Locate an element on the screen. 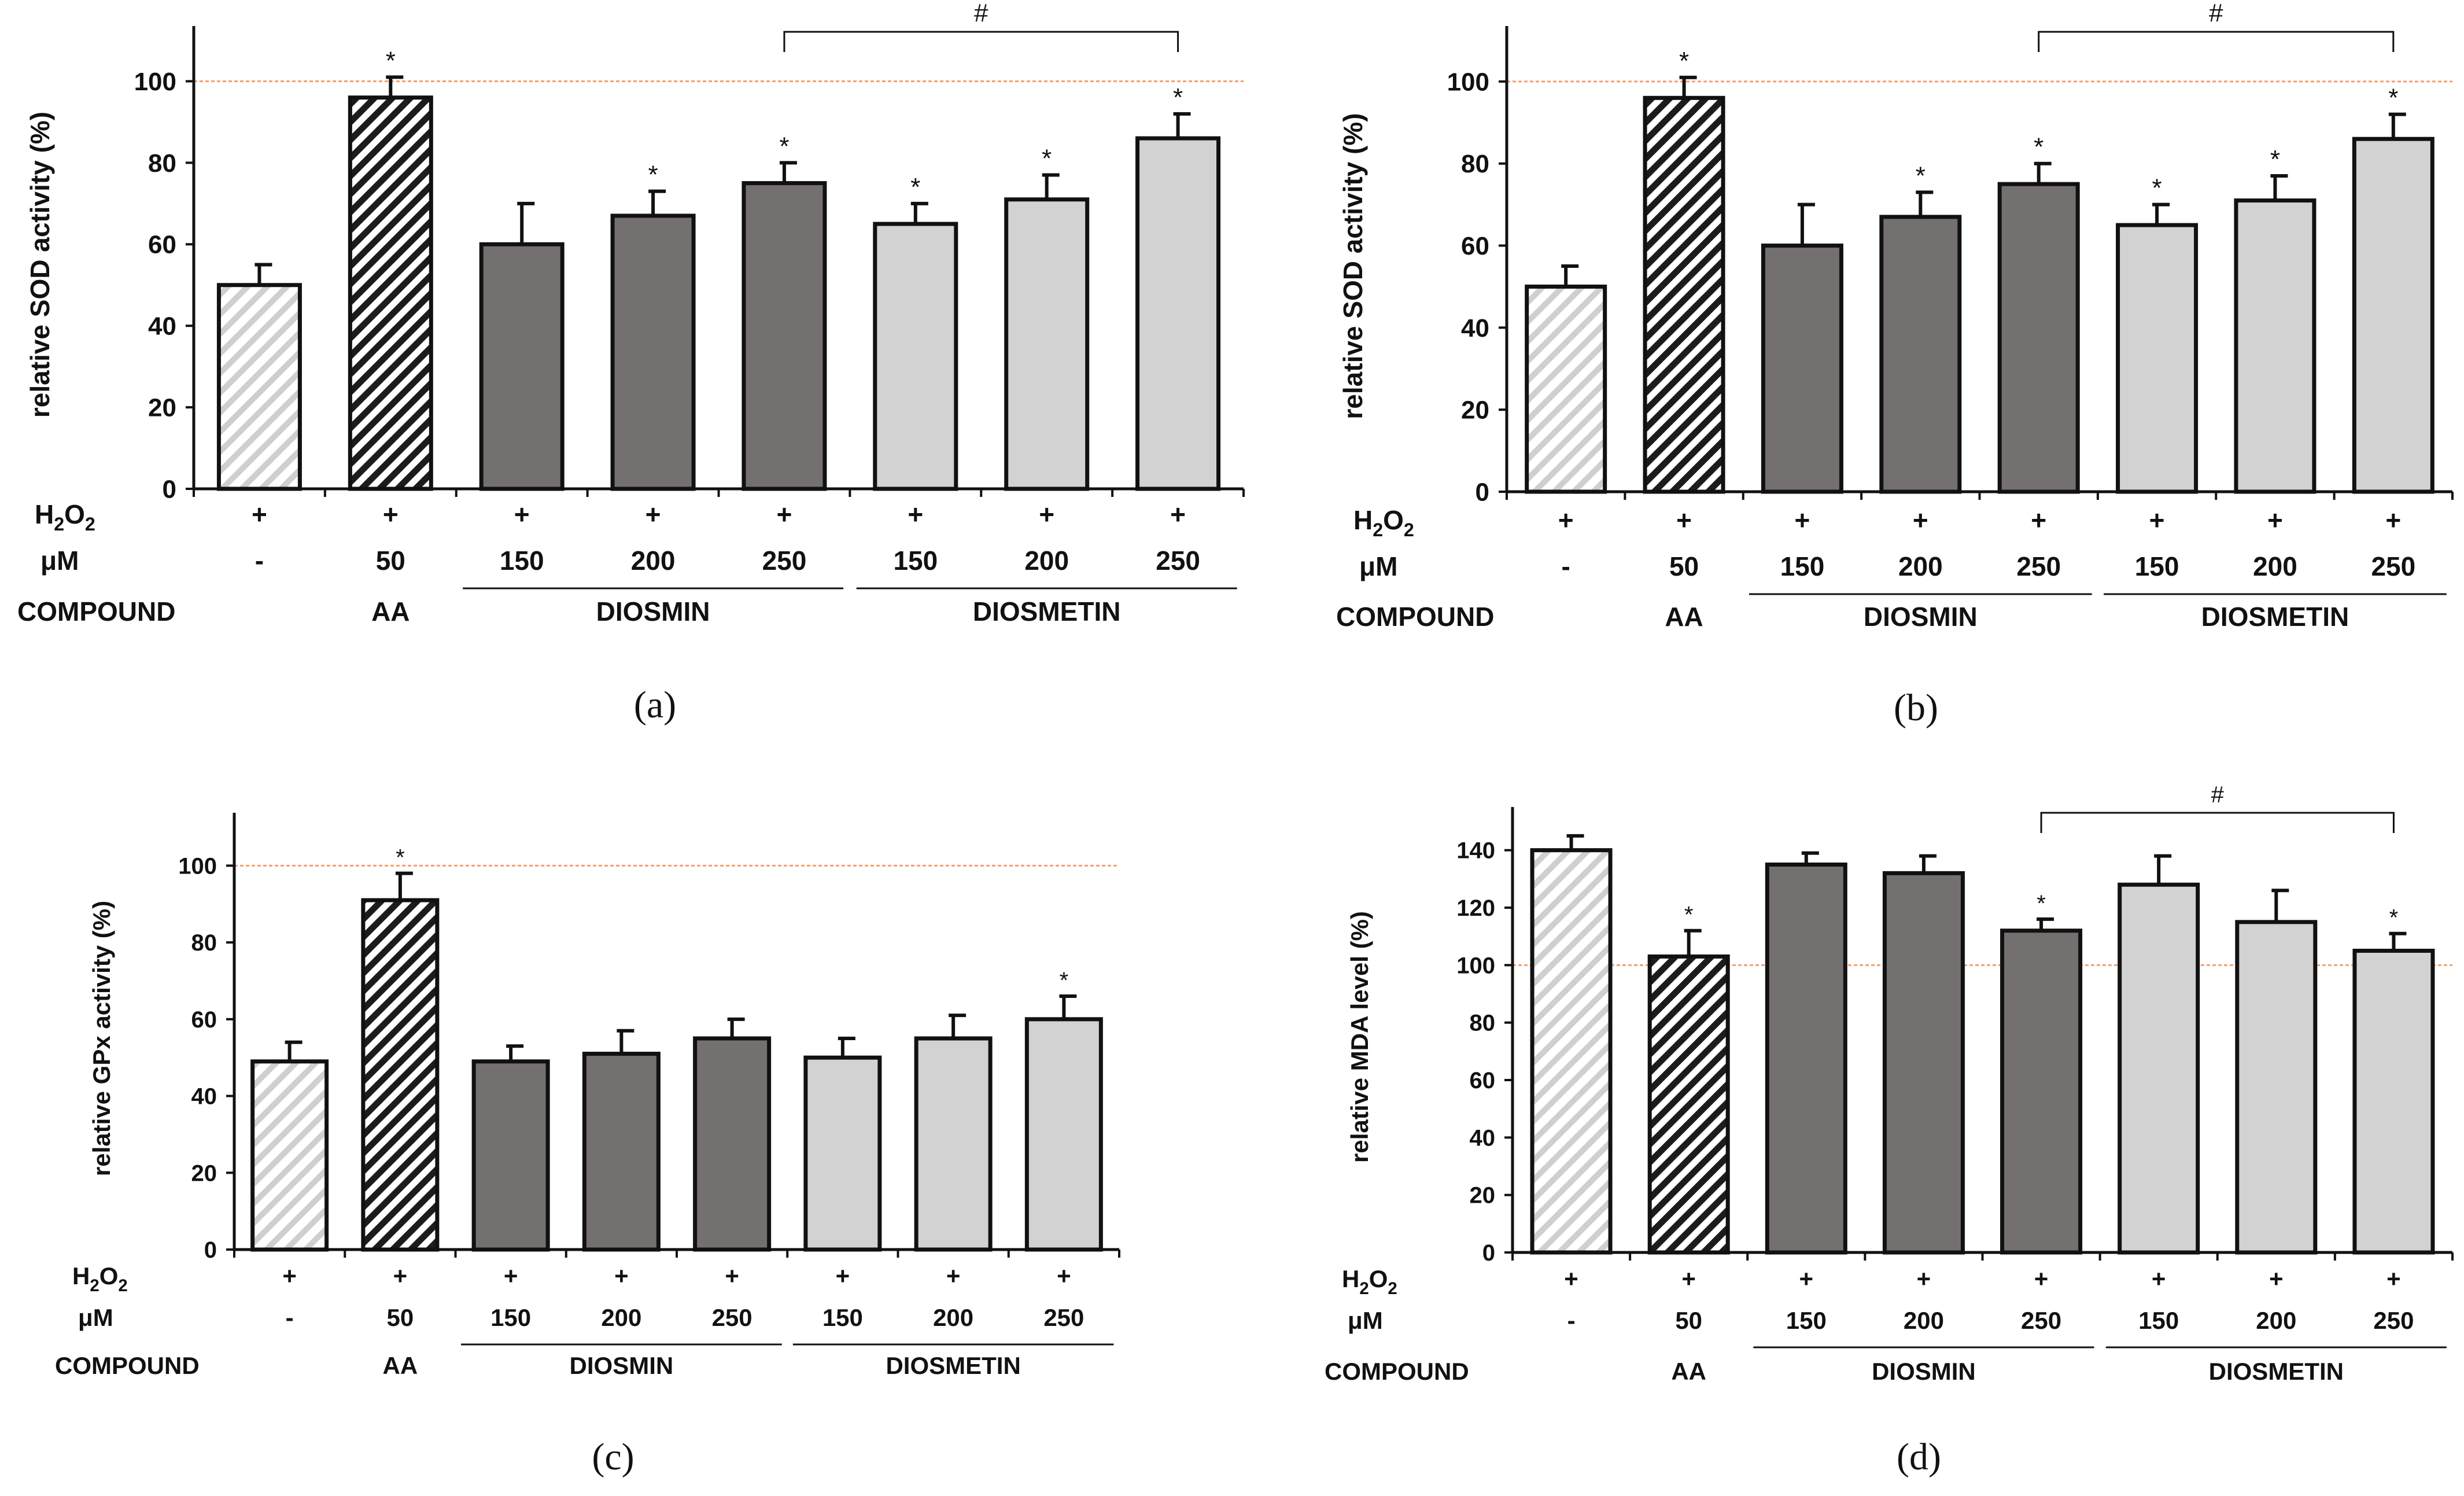  y-tick-label: 80 is located at coordinates (162, 163).